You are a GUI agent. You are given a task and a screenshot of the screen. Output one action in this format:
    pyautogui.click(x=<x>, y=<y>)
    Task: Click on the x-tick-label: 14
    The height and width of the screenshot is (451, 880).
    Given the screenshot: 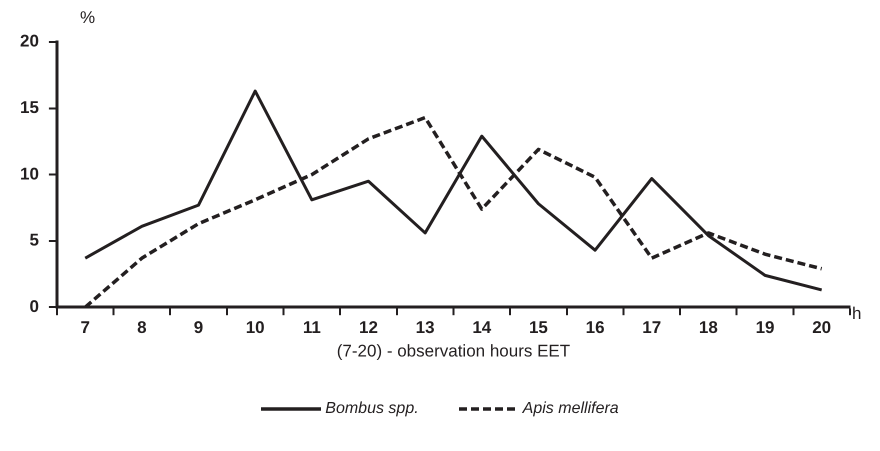 What is the action you would take?
    pyautogui.click(x=482, y=328)
    